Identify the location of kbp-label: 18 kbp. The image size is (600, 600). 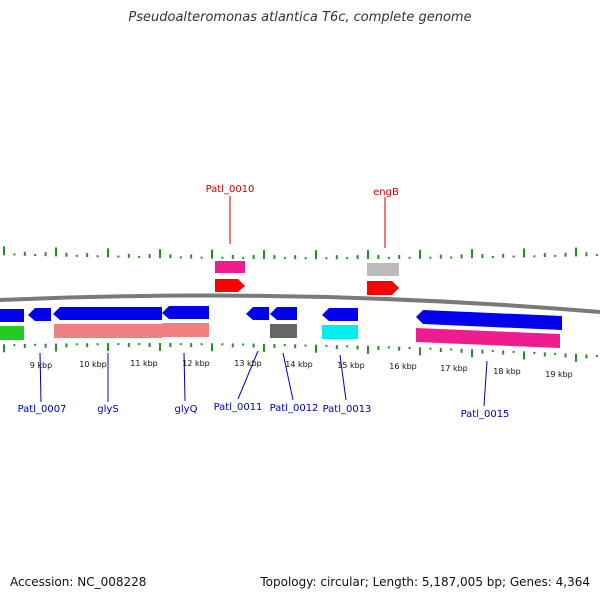
(507, 371).